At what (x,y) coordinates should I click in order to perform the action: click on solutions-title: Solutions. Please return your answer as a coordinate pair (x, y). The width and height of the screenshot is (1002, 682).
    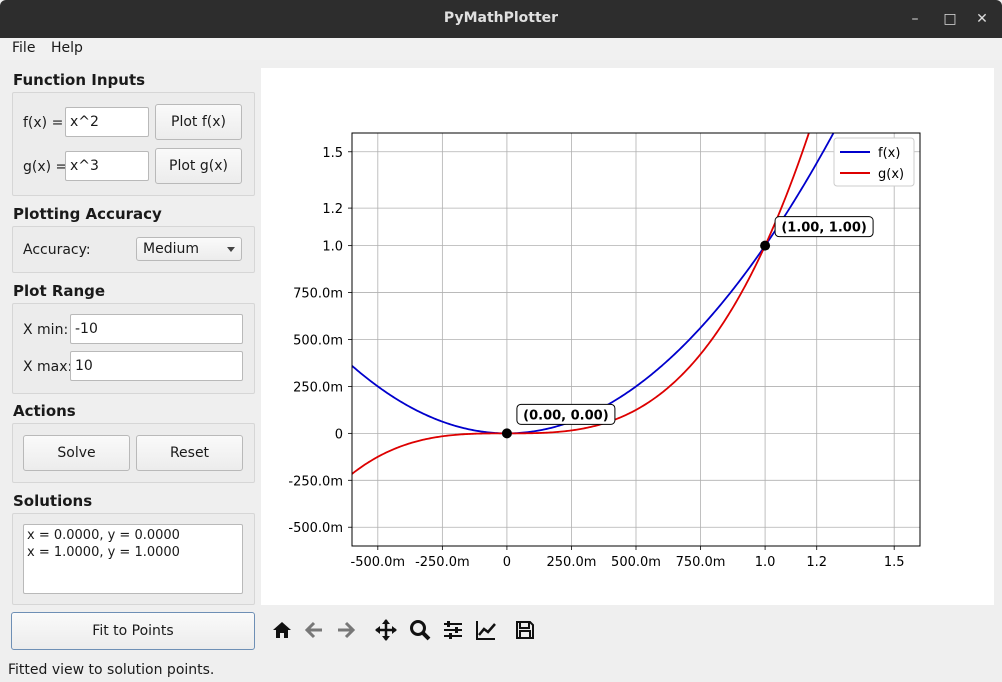
    Looking at the image, I should click on (53, 501).